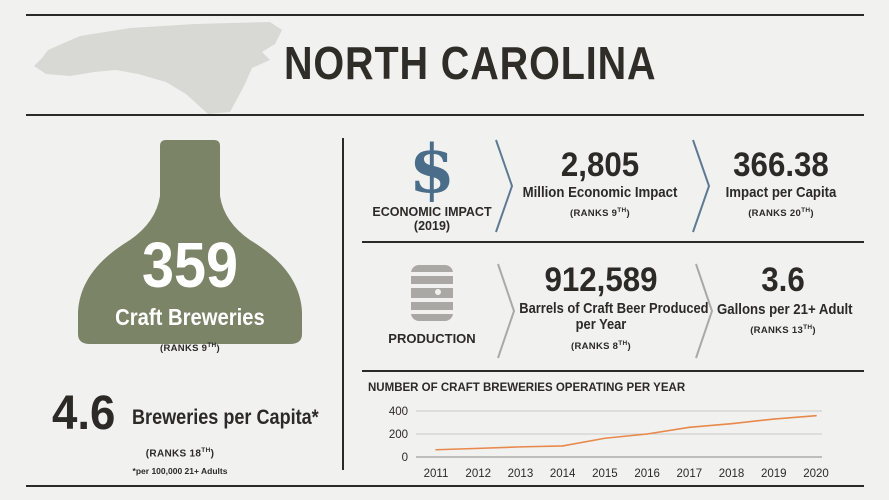 The width and height of the screenshot is (889, 500). I want to click on keg-tap, so click(438, 292).